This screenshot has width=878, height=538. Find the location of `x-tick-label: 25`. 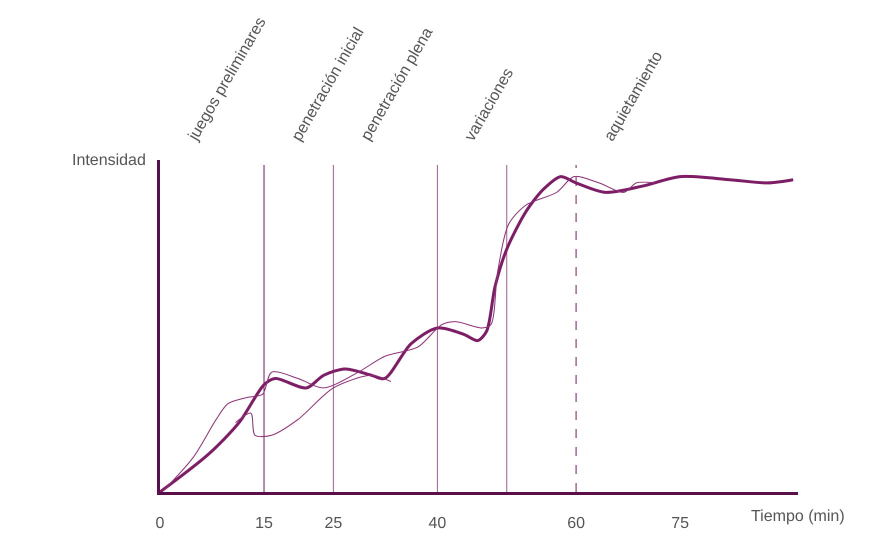

x-tick-label: 25 is located at coordinates (333, 523).